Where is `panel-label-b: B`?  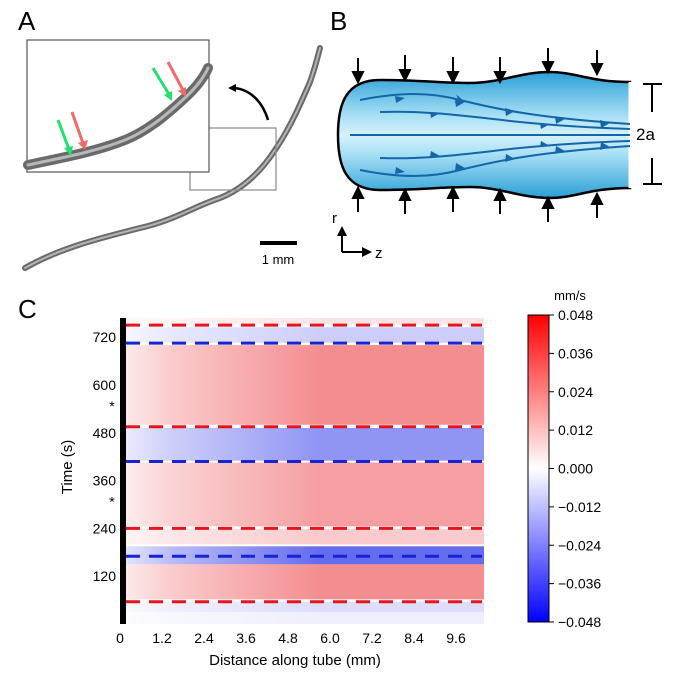
panel-label-b: B is located at coordinates (338, 21).